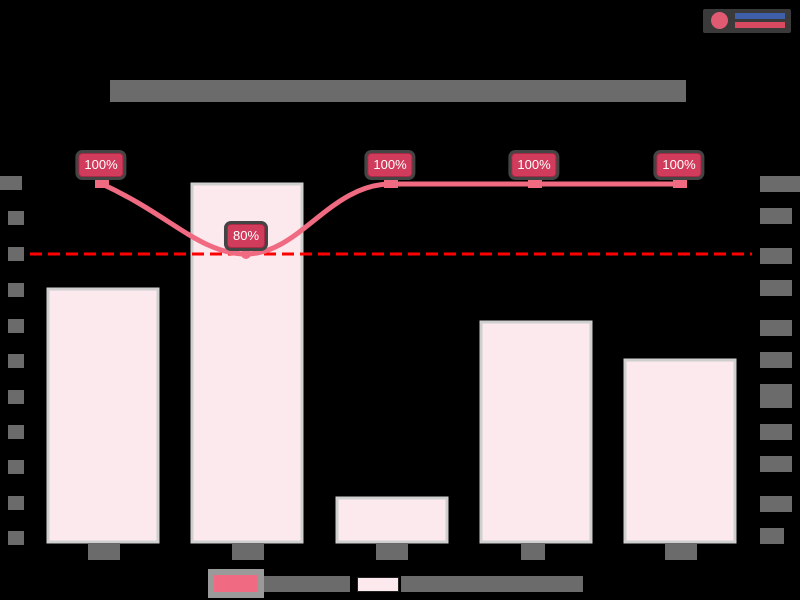 Image resolution: width=800 pixels, height=600 pixels. What do you see at coordinates (780, 360) in the screenshot?
I see `right-axis-labels` at bounding box center [780, 360].